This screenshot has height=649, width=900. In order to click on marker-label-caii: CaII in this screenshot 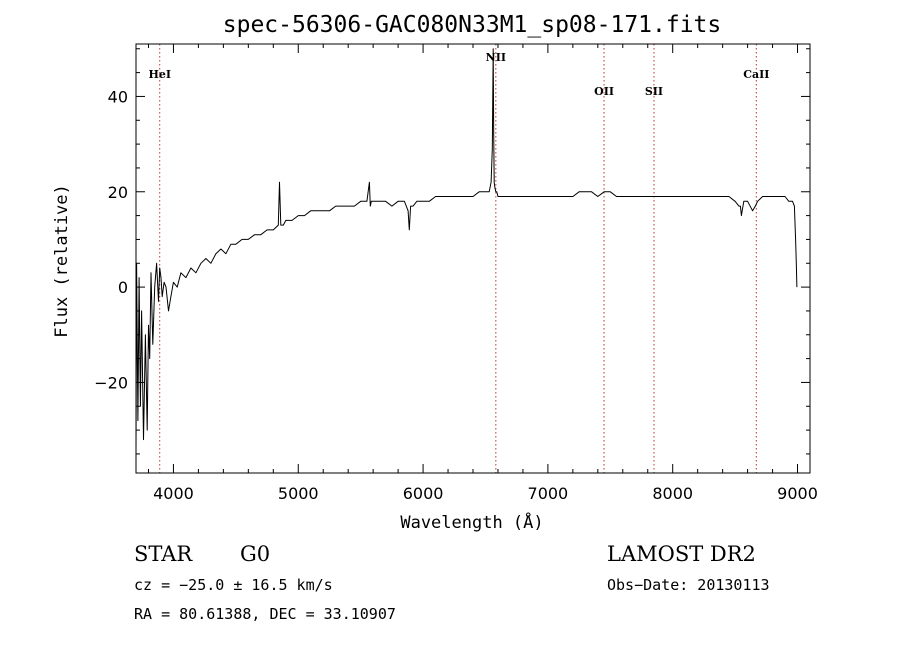, I will do `click(756, 74)`.